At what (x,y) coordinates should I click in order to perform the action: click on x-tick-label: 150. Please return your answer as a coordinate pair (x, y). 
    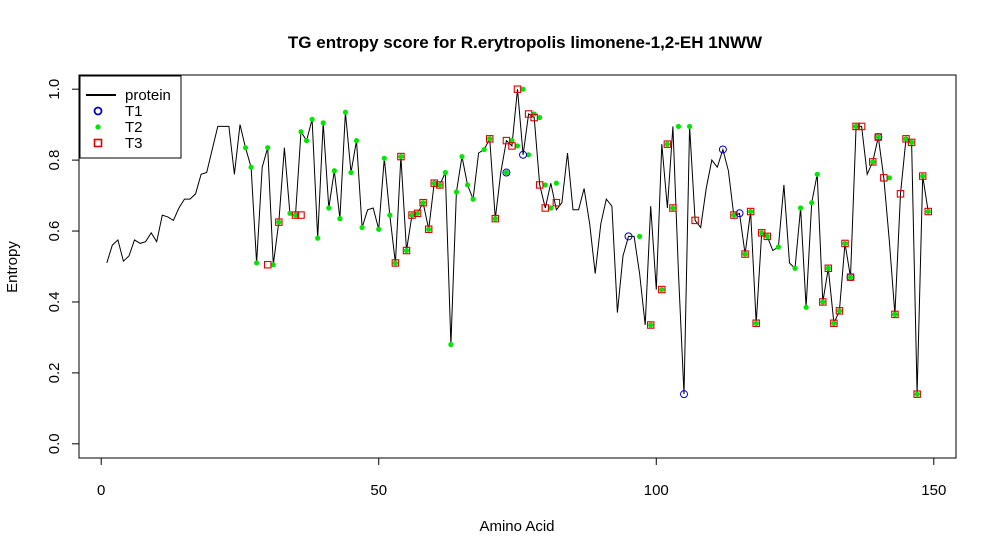
    Looking at the image, I should click on (933, 490).